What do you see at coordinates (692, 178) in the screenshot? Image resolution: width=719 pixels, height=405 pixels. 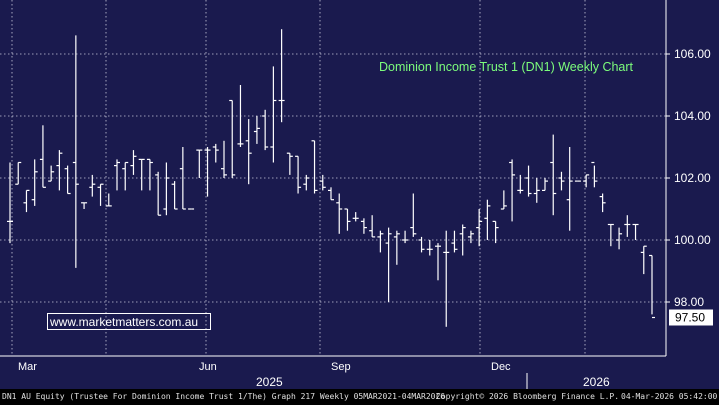 I see `y-tick-label: 102.00` at bounding box center [692, 178].